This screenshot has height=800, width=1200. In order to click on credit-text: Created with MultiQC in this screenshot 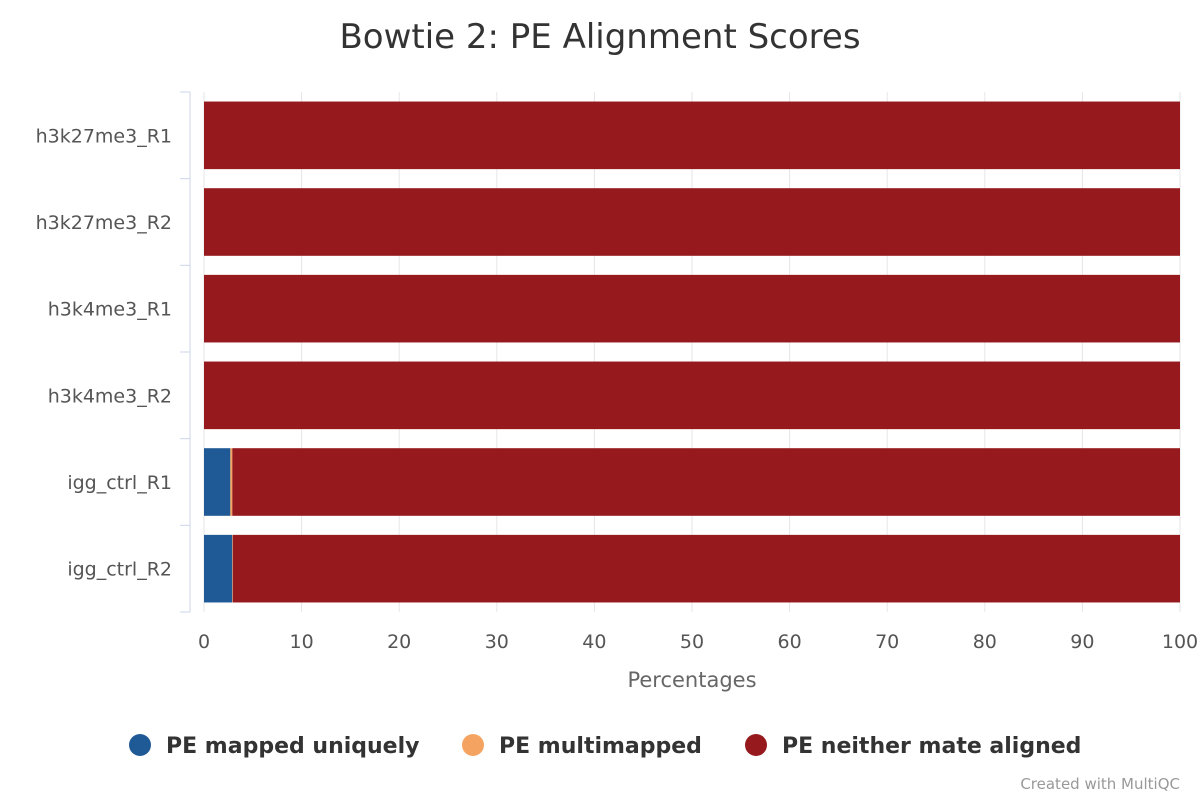, I will do `click(1100, 784)`.